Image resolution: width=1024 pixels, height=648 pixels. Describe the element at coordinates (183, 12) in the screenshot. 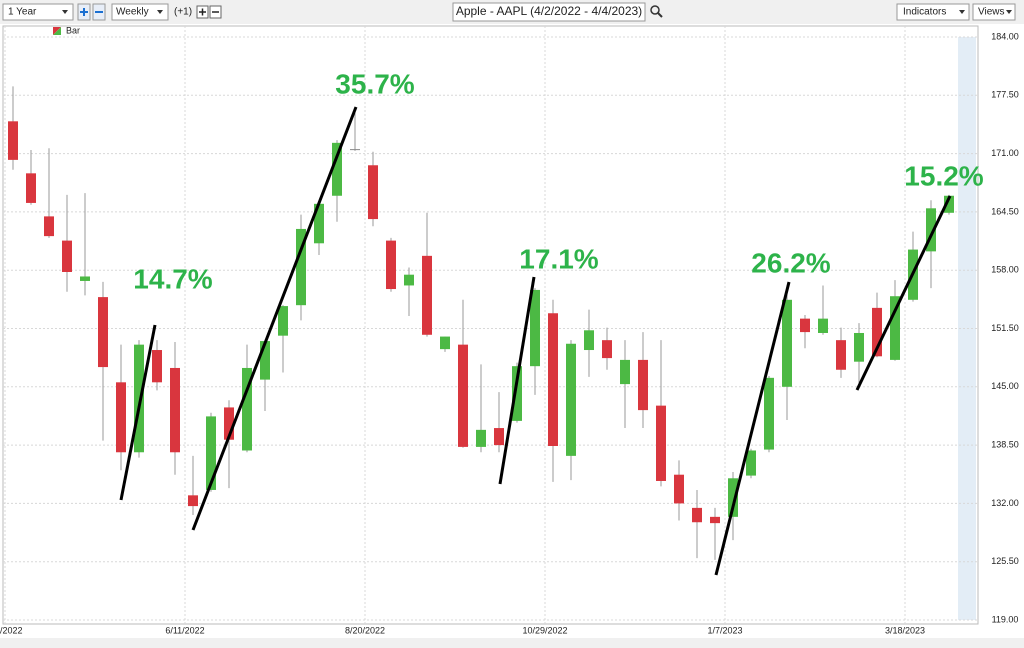

I see `offset-label: (+1)` at that location.